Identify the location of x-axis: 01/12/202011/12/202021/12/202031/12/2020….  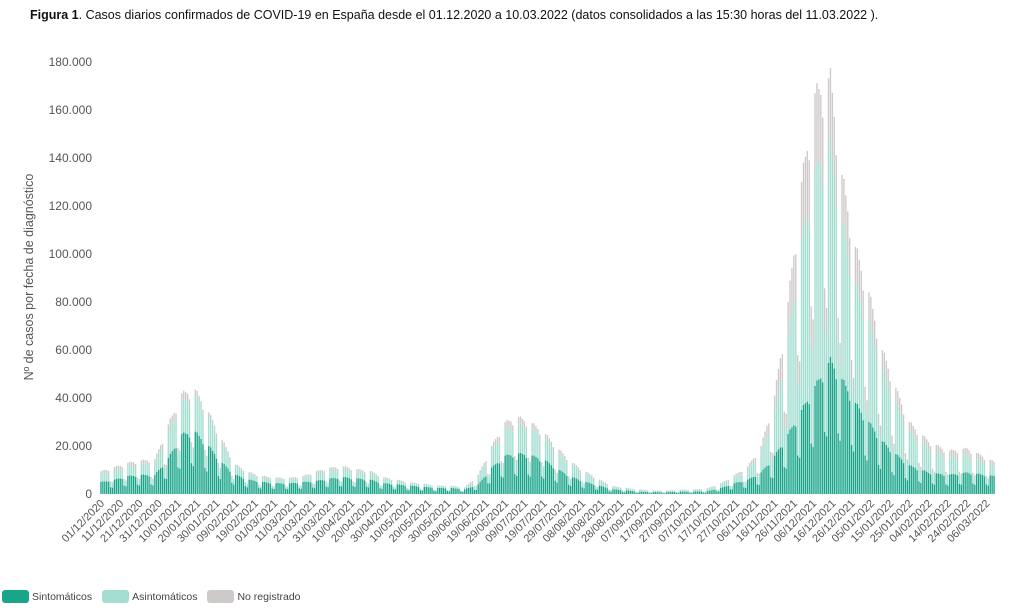
(526, 521).